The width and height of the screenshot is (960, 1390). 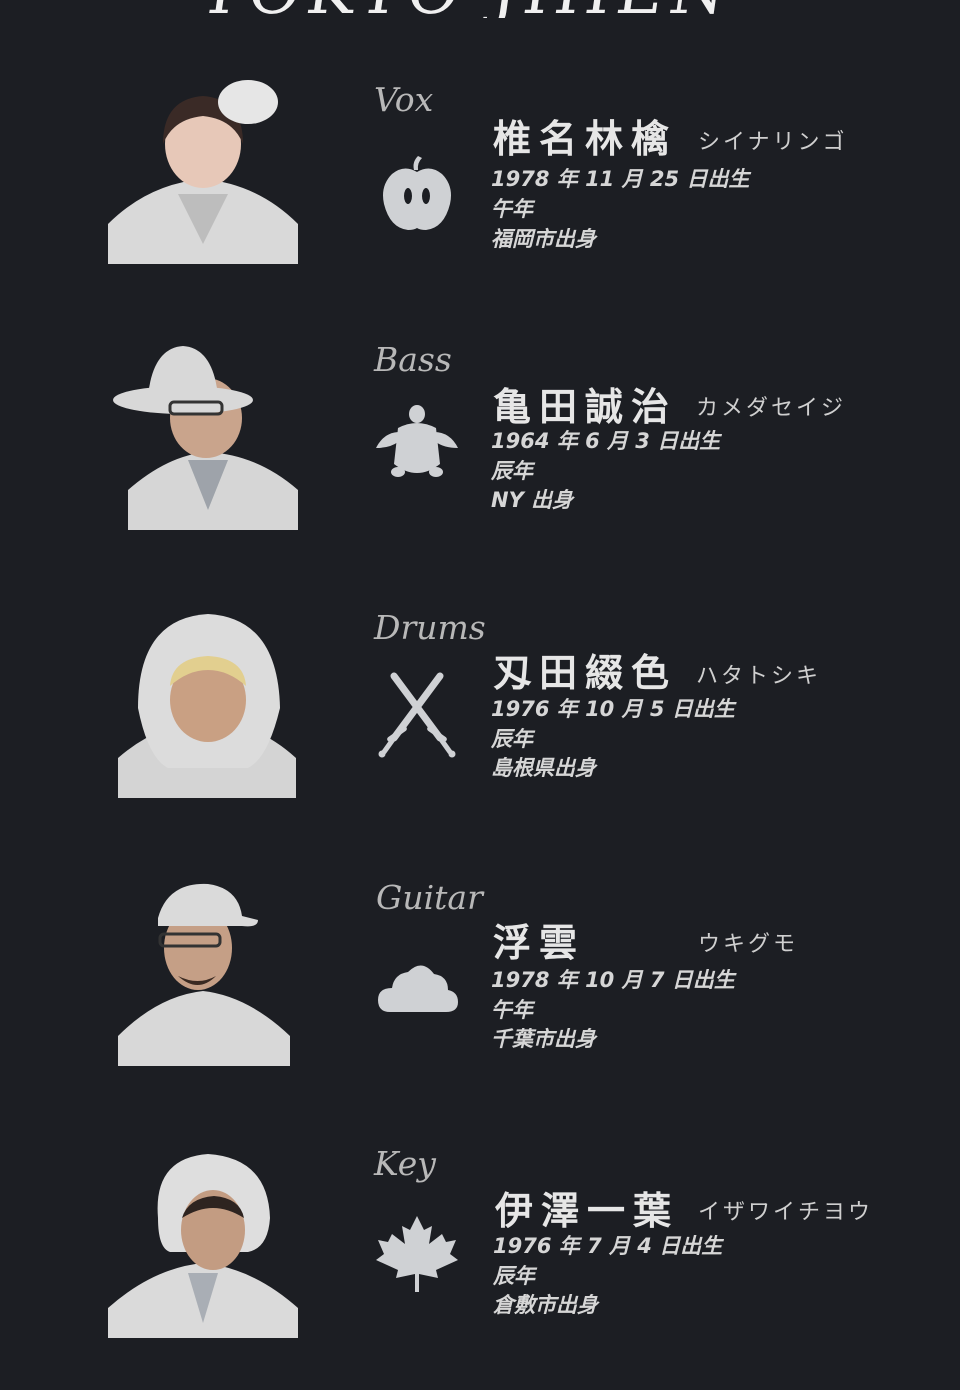 I want to click on member-role-key: Key, so click(x=405, y=1163).